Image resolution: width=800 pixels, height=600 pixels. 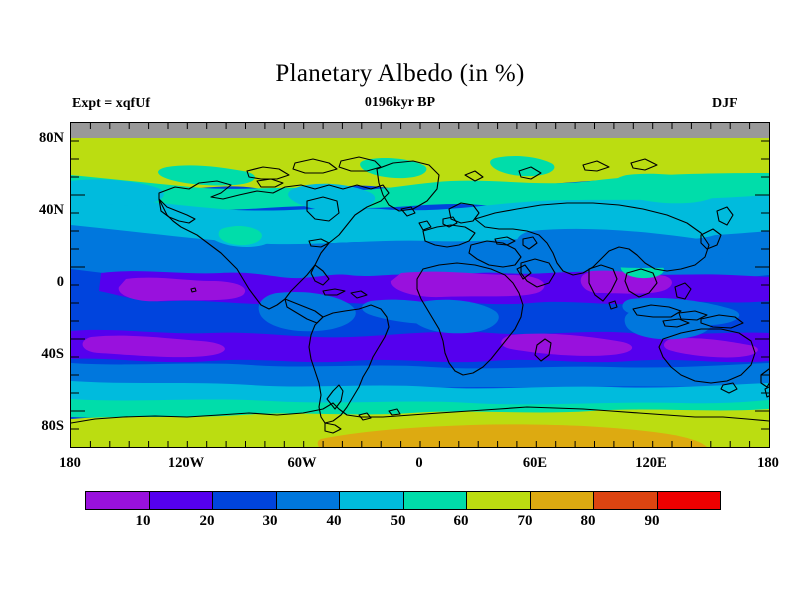 What do you see at coordinates (143, 521) in the screenshot?
I see `colorbar-tick-10: 10` at bounding box center [143, 521].